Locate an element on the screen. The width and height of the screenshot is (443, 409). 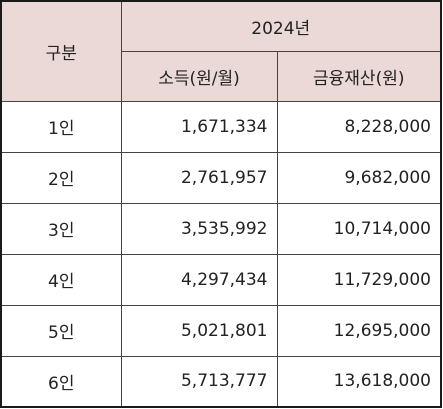
row-assets: 10,714,000 is located at coordinates (359, 228).